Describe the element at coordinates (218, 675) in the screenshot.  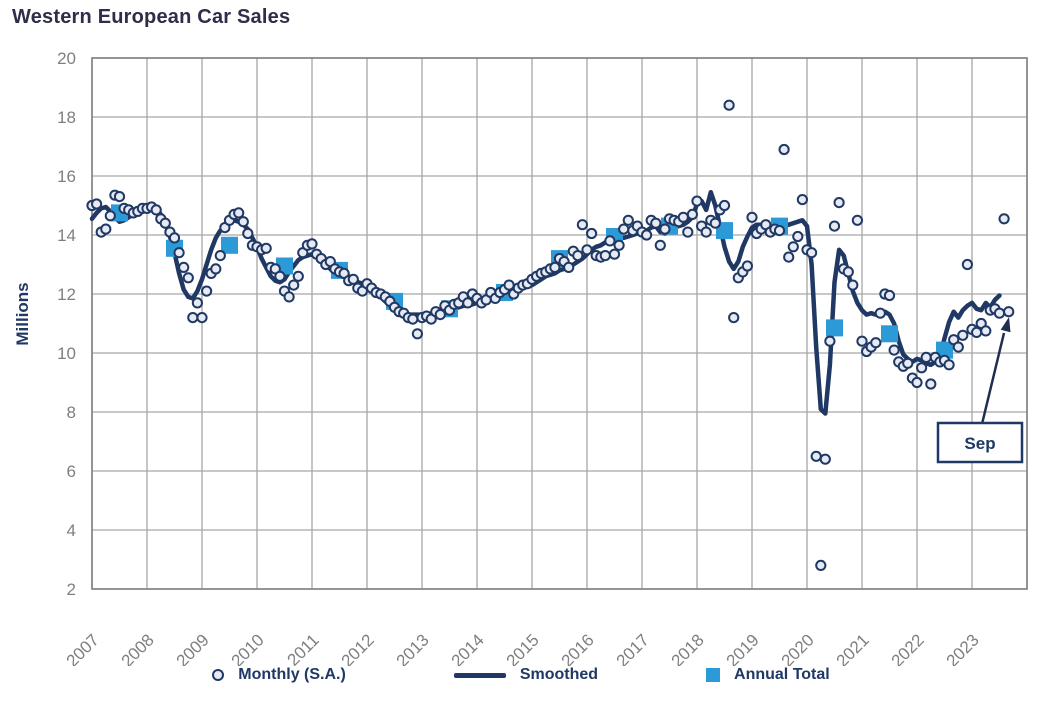
I see `monthly-marker-icon` at that location.